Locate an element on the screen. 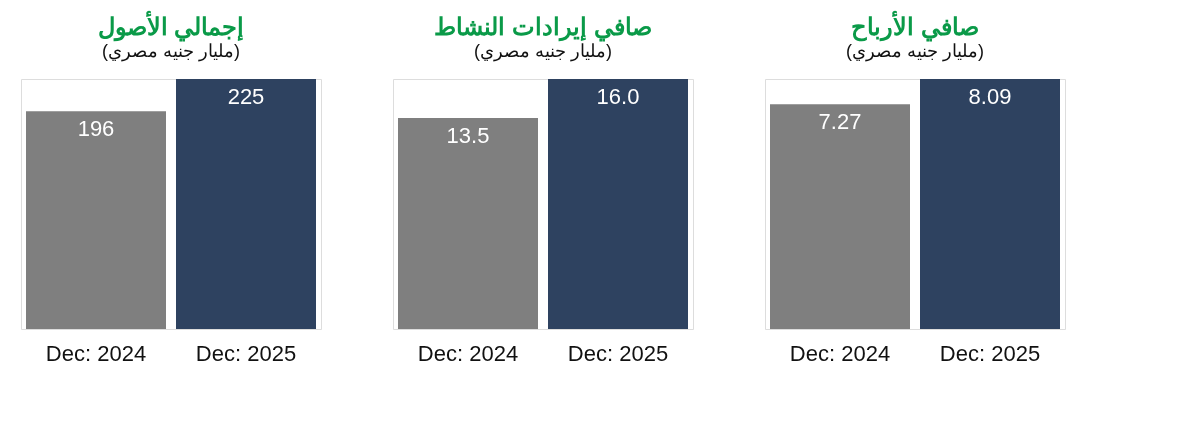 The height and width of the screenshot is (422, 1200). chart-title: صافي الأرباح is located at coordinates (915, 26).